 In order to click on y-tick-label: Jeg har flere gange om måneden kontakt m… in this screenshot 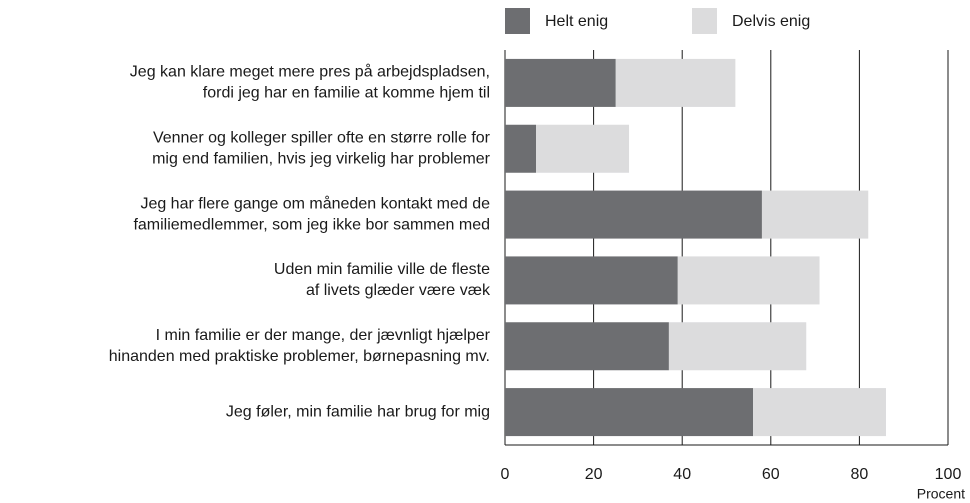, I will do `click(315, 203)`.